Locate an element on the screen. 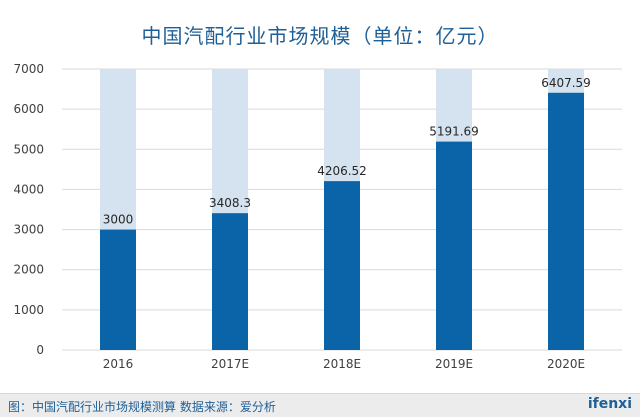 This screenshot has height=417, width=640. data-label: 4206.52 is located at coordinates (342, 171).